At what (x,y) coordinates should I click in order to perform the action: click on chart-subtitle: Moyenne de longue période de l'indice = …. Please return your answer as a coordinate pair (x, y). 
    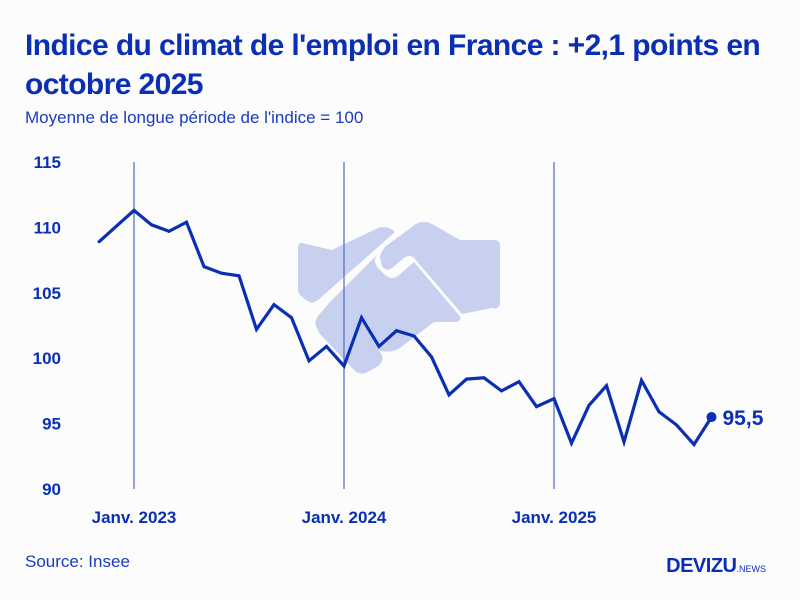
    Looking at the image, I should click on (194, 117).